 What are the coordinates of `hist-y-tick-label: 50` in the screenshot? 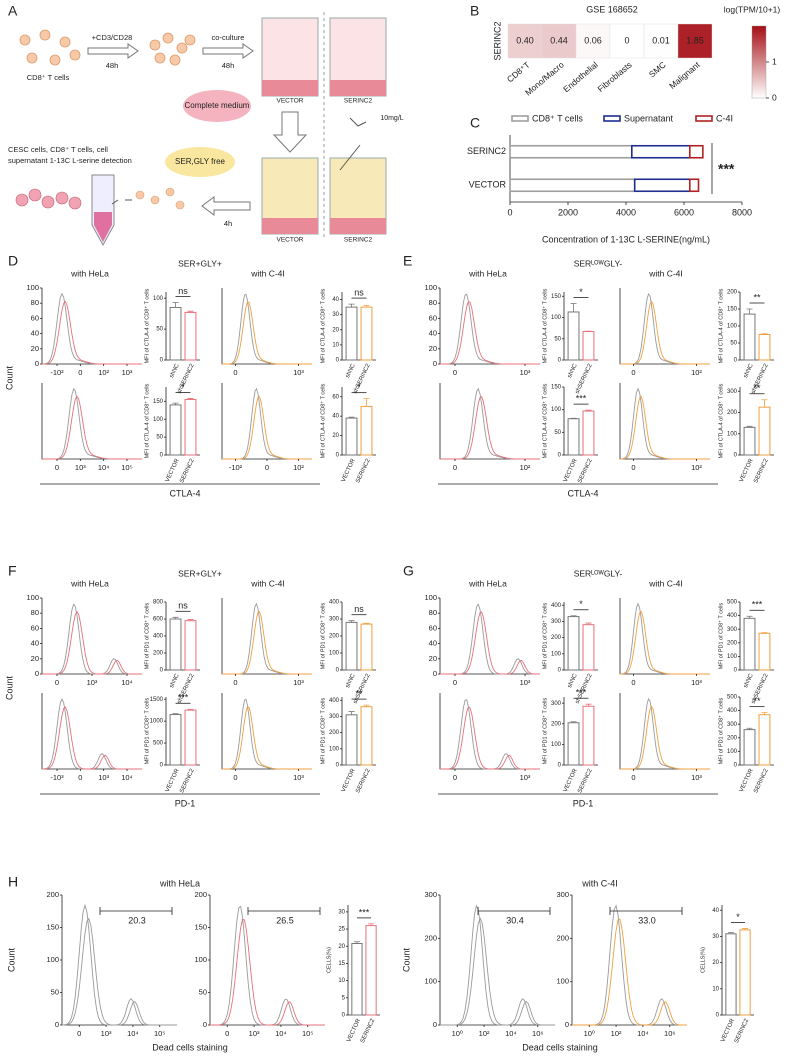 It's located at (203, 991).